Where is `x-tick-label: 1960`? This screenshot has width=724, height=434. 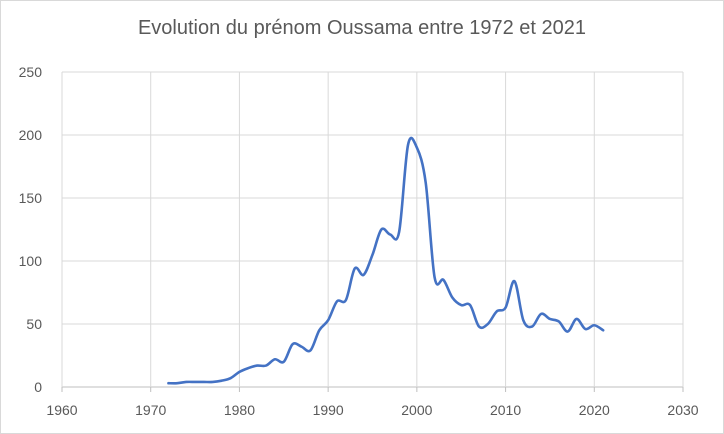
x-tick-label: 1960 is located at coordinates (61, 410).